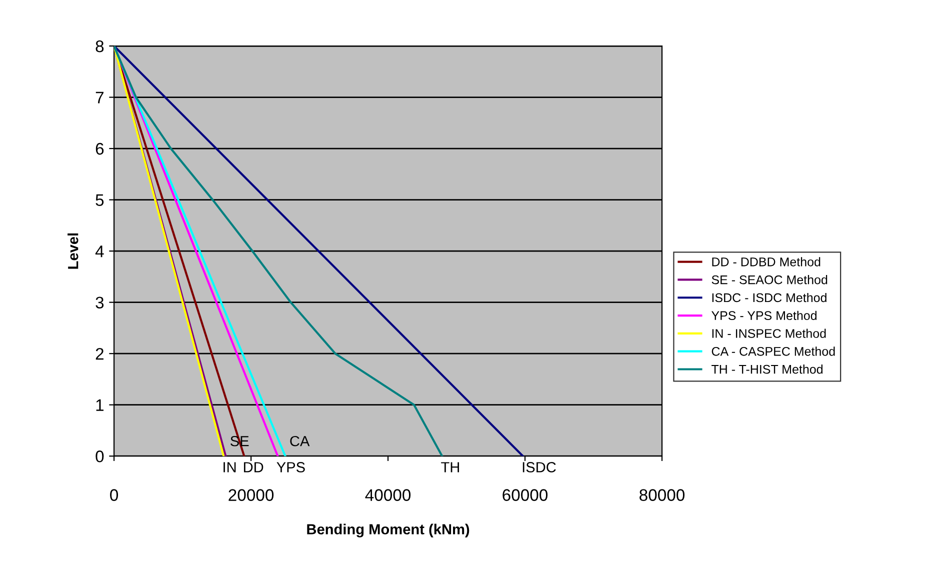  What do you see at coordinates (290, 467) in the screenshot?
I see `annotation: YPS` at bounding box center [290, 467].